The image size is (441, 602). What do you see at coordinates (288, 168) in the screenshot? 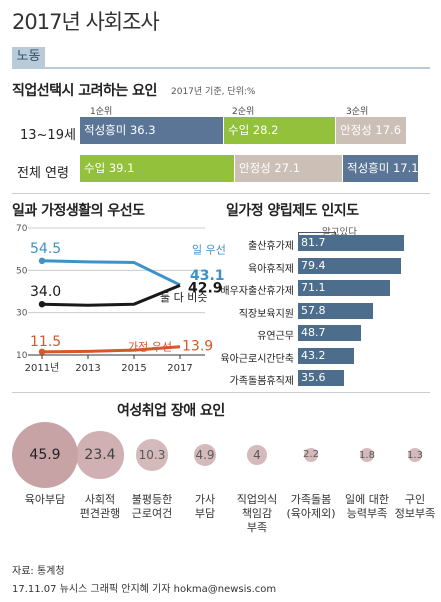
I see `segment-stability: 안정성 27.1` at bounding box center [288, 168].